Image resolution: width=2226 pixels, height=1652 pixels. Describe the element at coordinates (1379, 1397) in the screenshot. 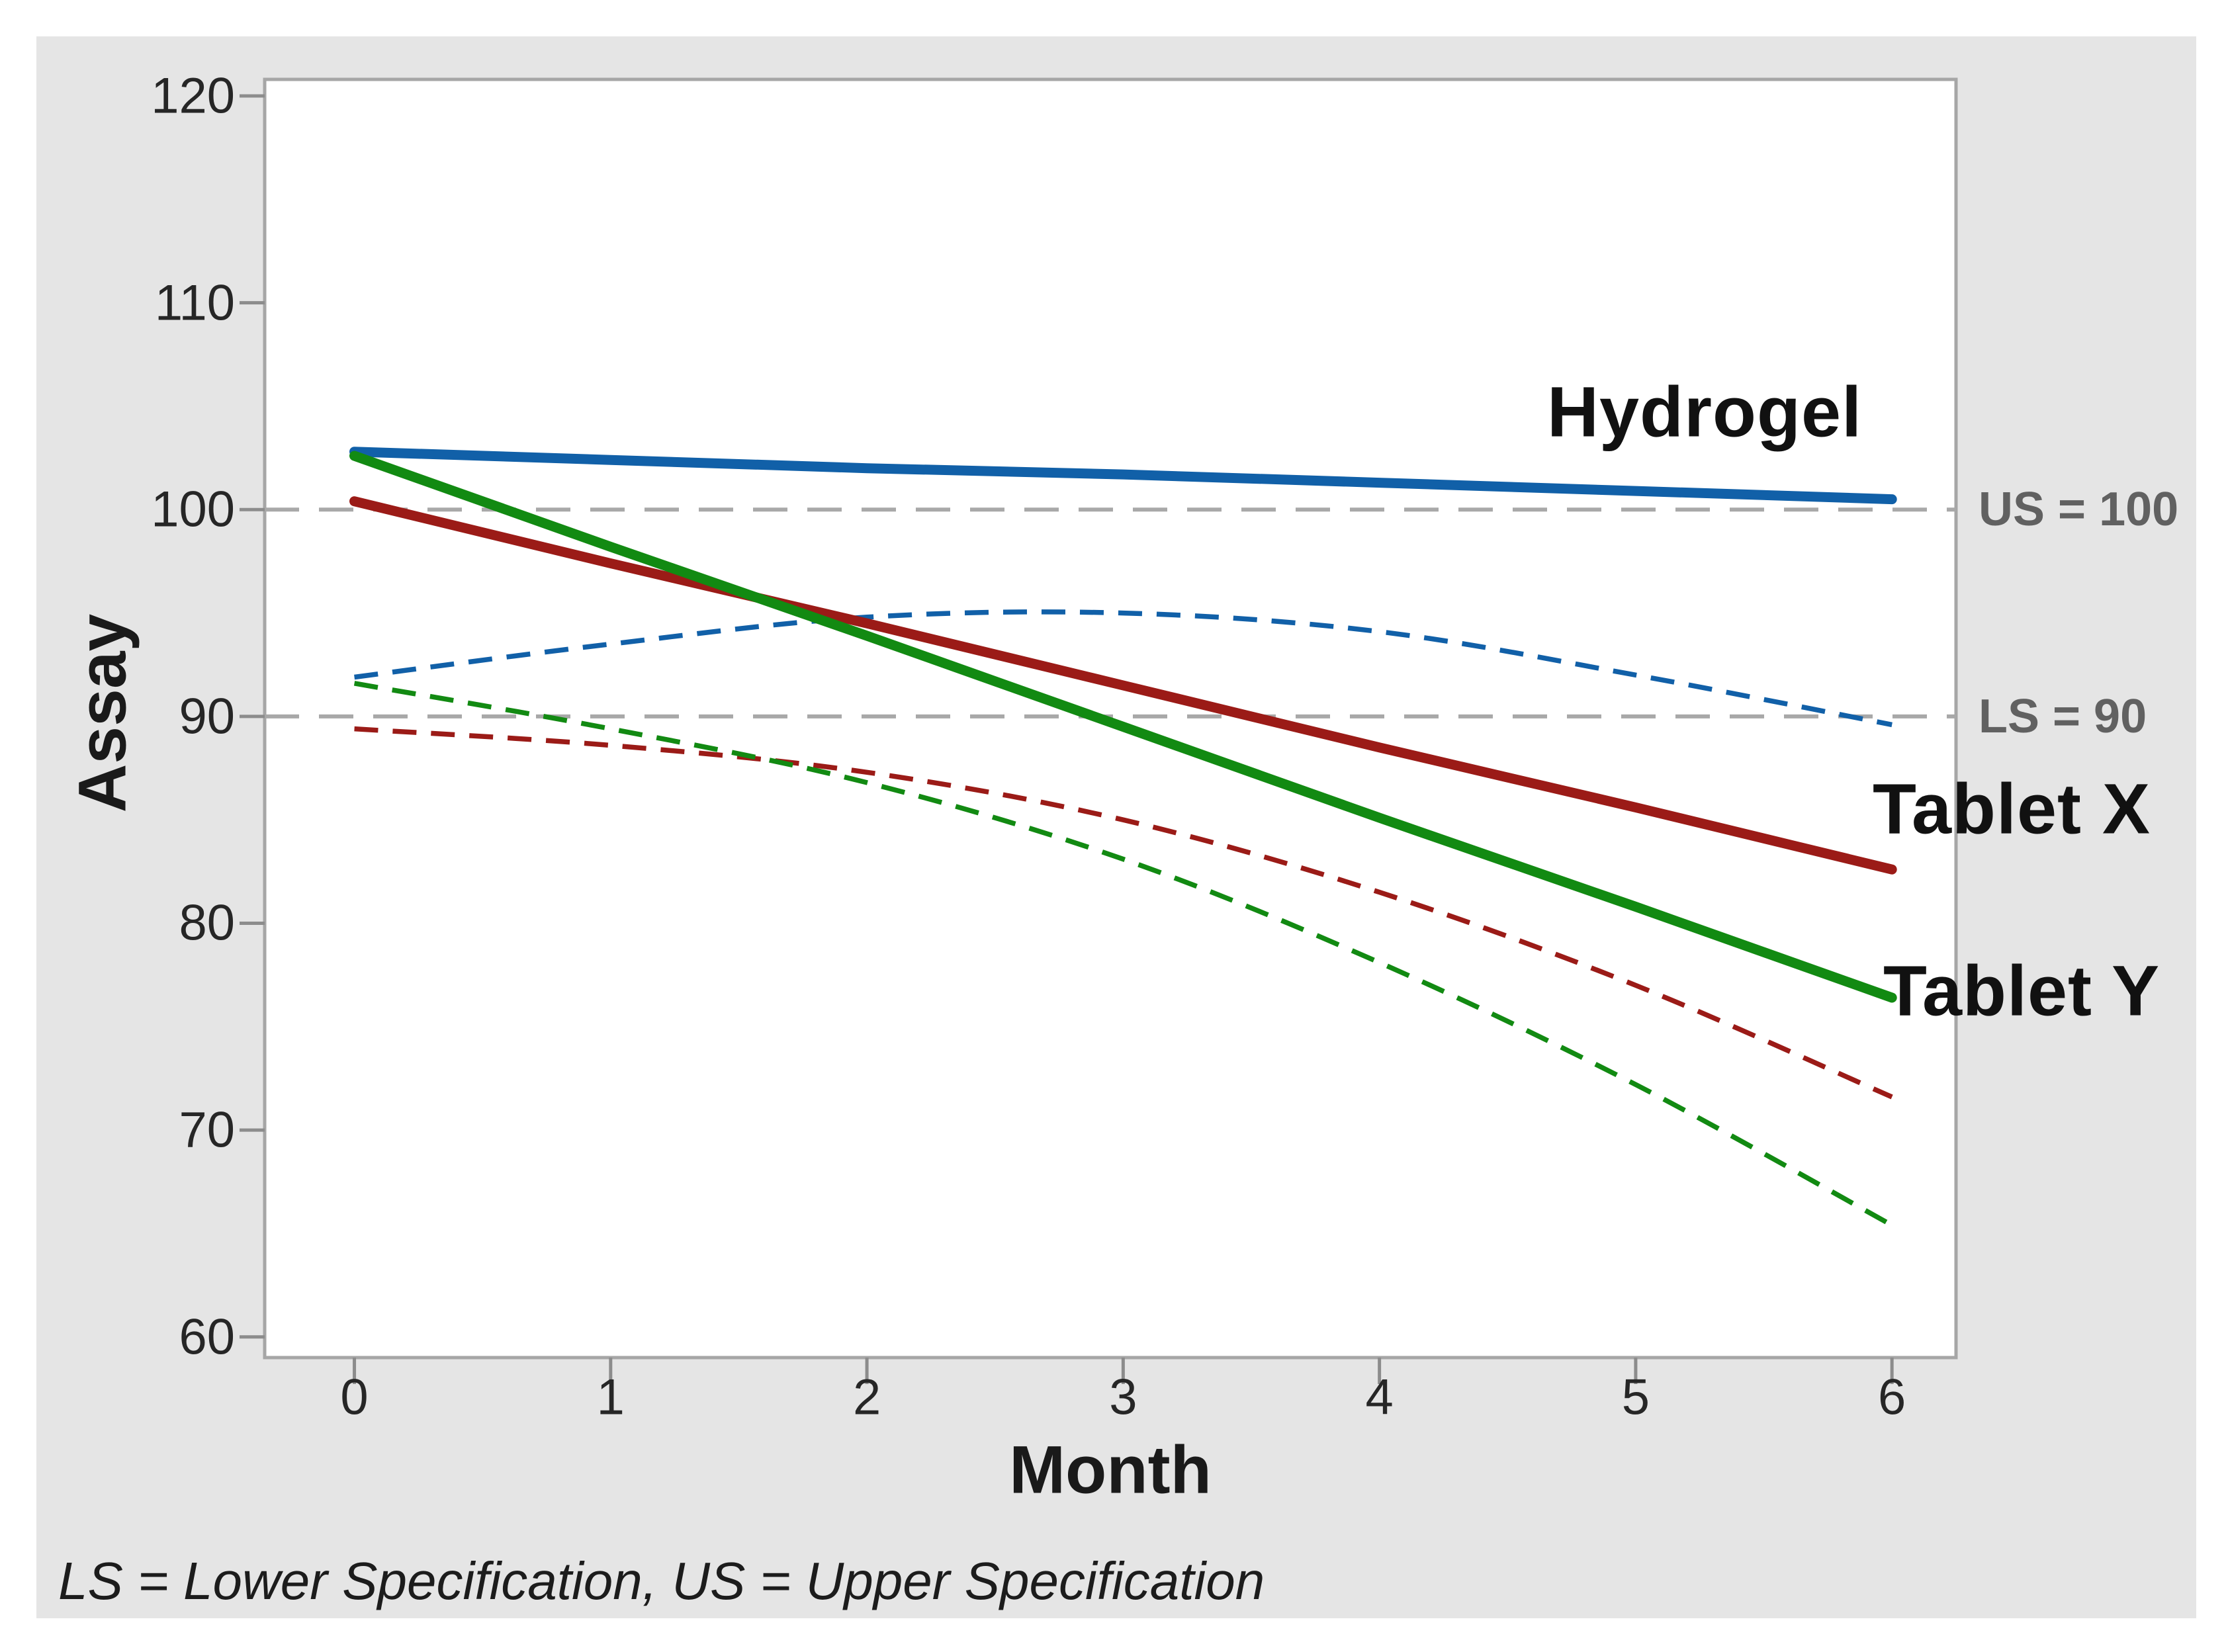

I see `x-tick-label: 4` at that location.